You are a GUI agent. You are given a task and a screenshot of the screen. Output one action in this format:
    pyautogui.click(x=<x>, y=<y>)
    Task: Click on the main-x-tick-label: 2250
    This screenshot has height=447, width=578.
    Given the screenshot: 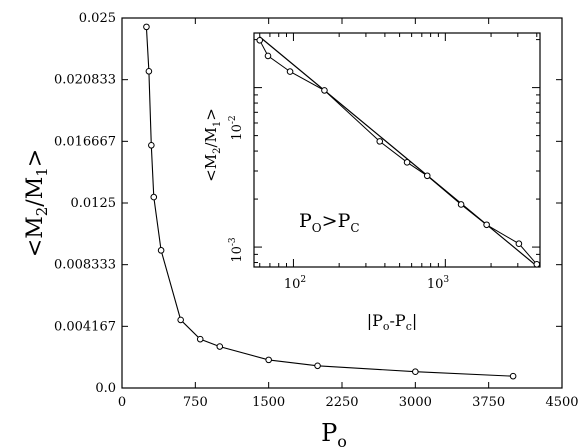 What is the action you would take?
    pyautogui.click(x=341, y=402)
    